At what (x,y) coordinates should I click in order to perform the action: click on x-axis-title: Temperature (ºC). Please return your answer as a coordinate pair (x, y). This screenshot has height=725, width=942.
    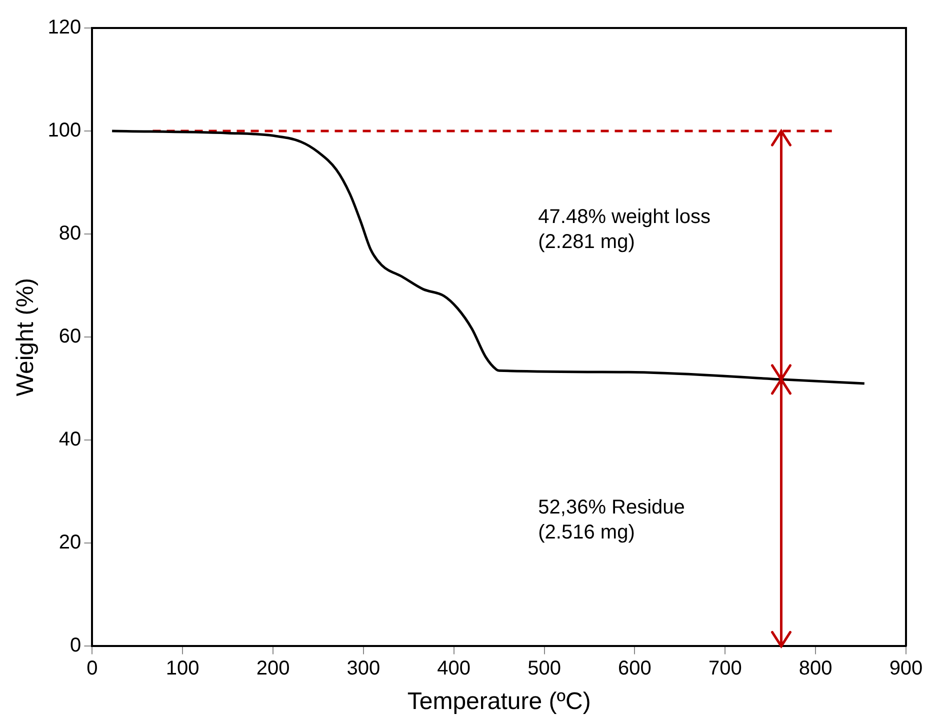
    Looking at the image, I should click on (499, 702).